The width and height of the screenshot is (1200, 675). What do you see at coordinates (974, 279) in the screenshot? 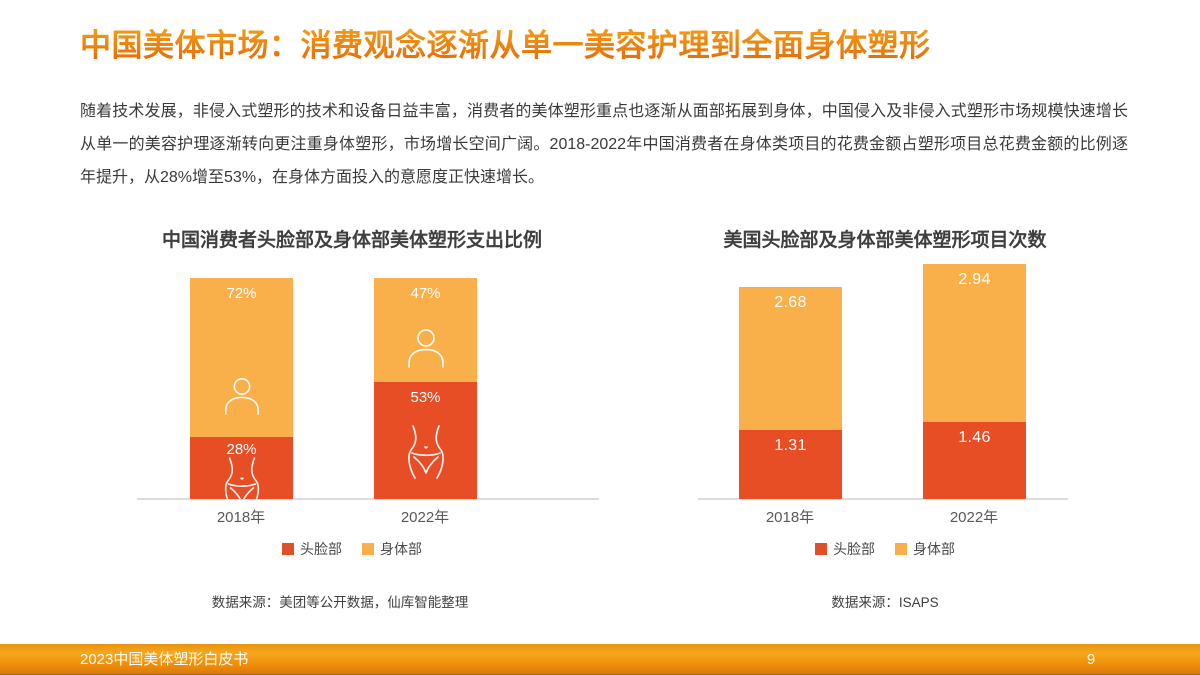
I see `bar-value-label: 2.94` at bounding box center [974, 279].